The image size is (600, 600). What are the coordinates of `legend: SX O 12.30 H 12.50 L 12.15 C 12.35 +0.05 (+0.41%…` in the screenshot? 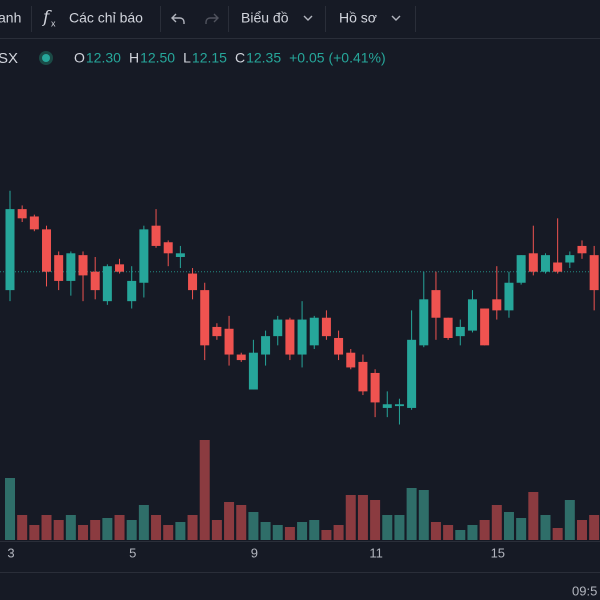 It's located at (193, 58).